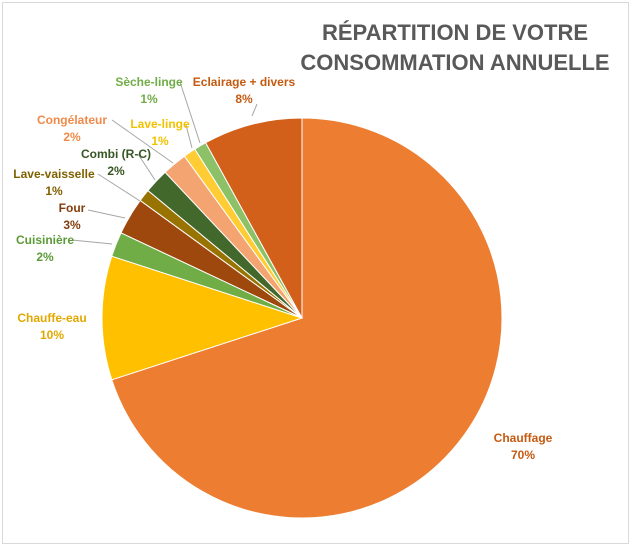  What do you see at coordinates (160, 132) in the screenshot?
I see `data-label: Lave-linge 1%` at bounding box center [160, 132].